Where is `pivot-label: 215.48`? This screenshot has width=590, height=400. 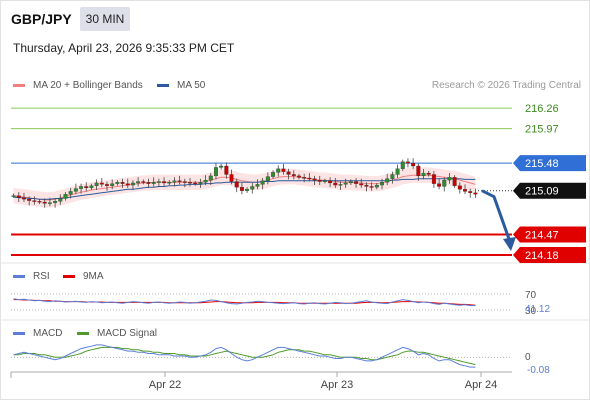
pivot-label: 215.48 is located at coordinates (542, 164).